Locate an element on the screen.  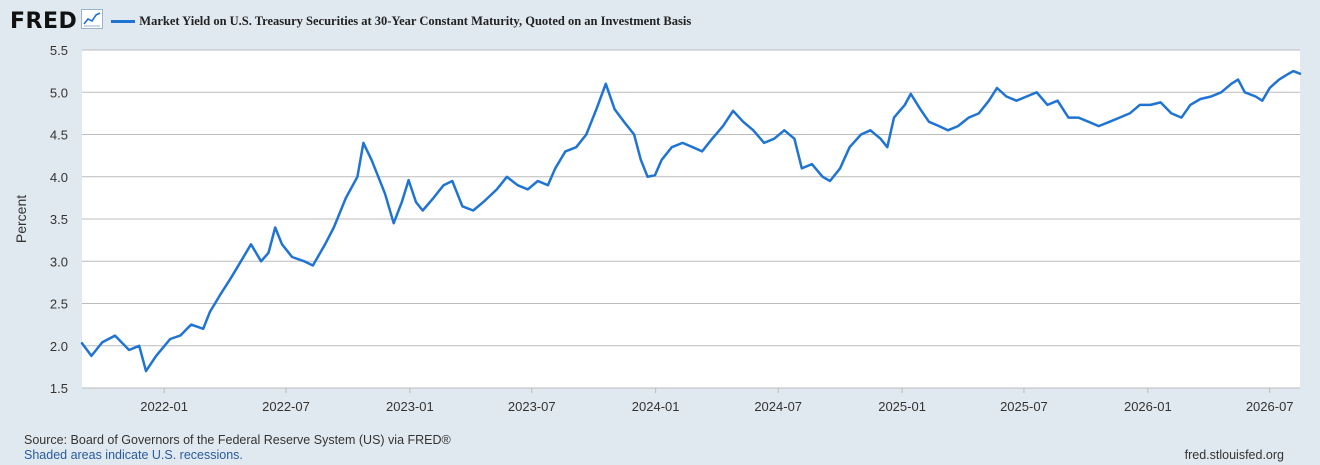
x-tick-label: 2025-01 is located at coordinates (902, 406).